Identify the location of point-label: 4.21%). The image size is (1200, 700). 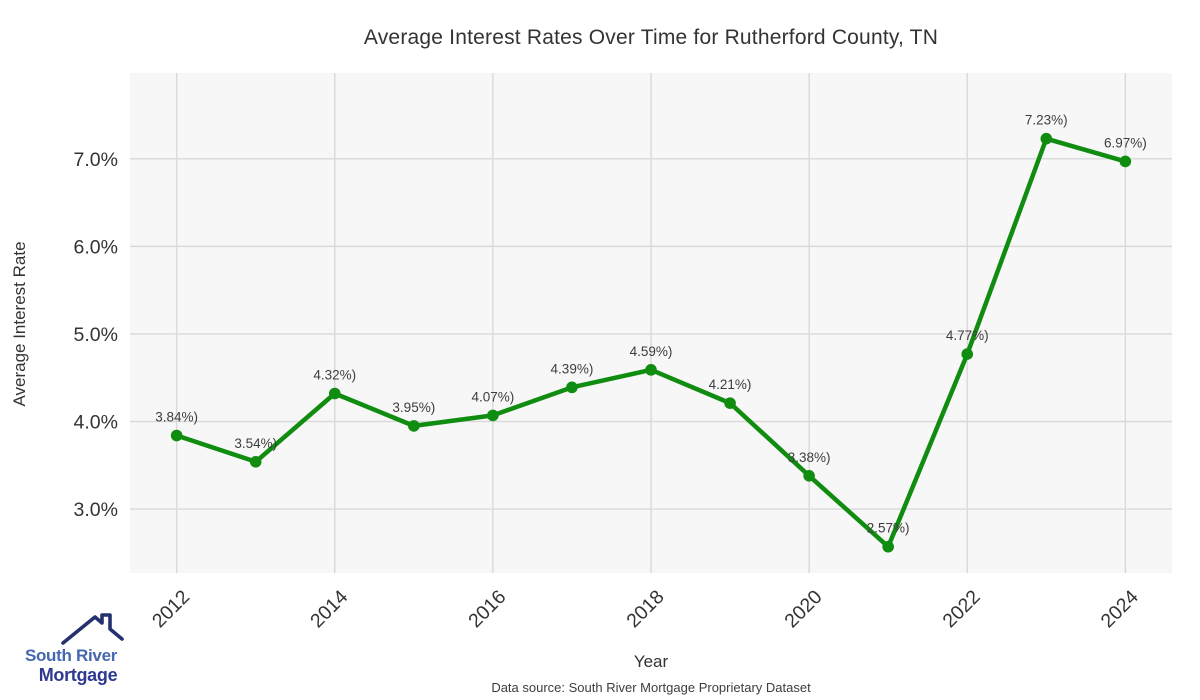
(730, 384).